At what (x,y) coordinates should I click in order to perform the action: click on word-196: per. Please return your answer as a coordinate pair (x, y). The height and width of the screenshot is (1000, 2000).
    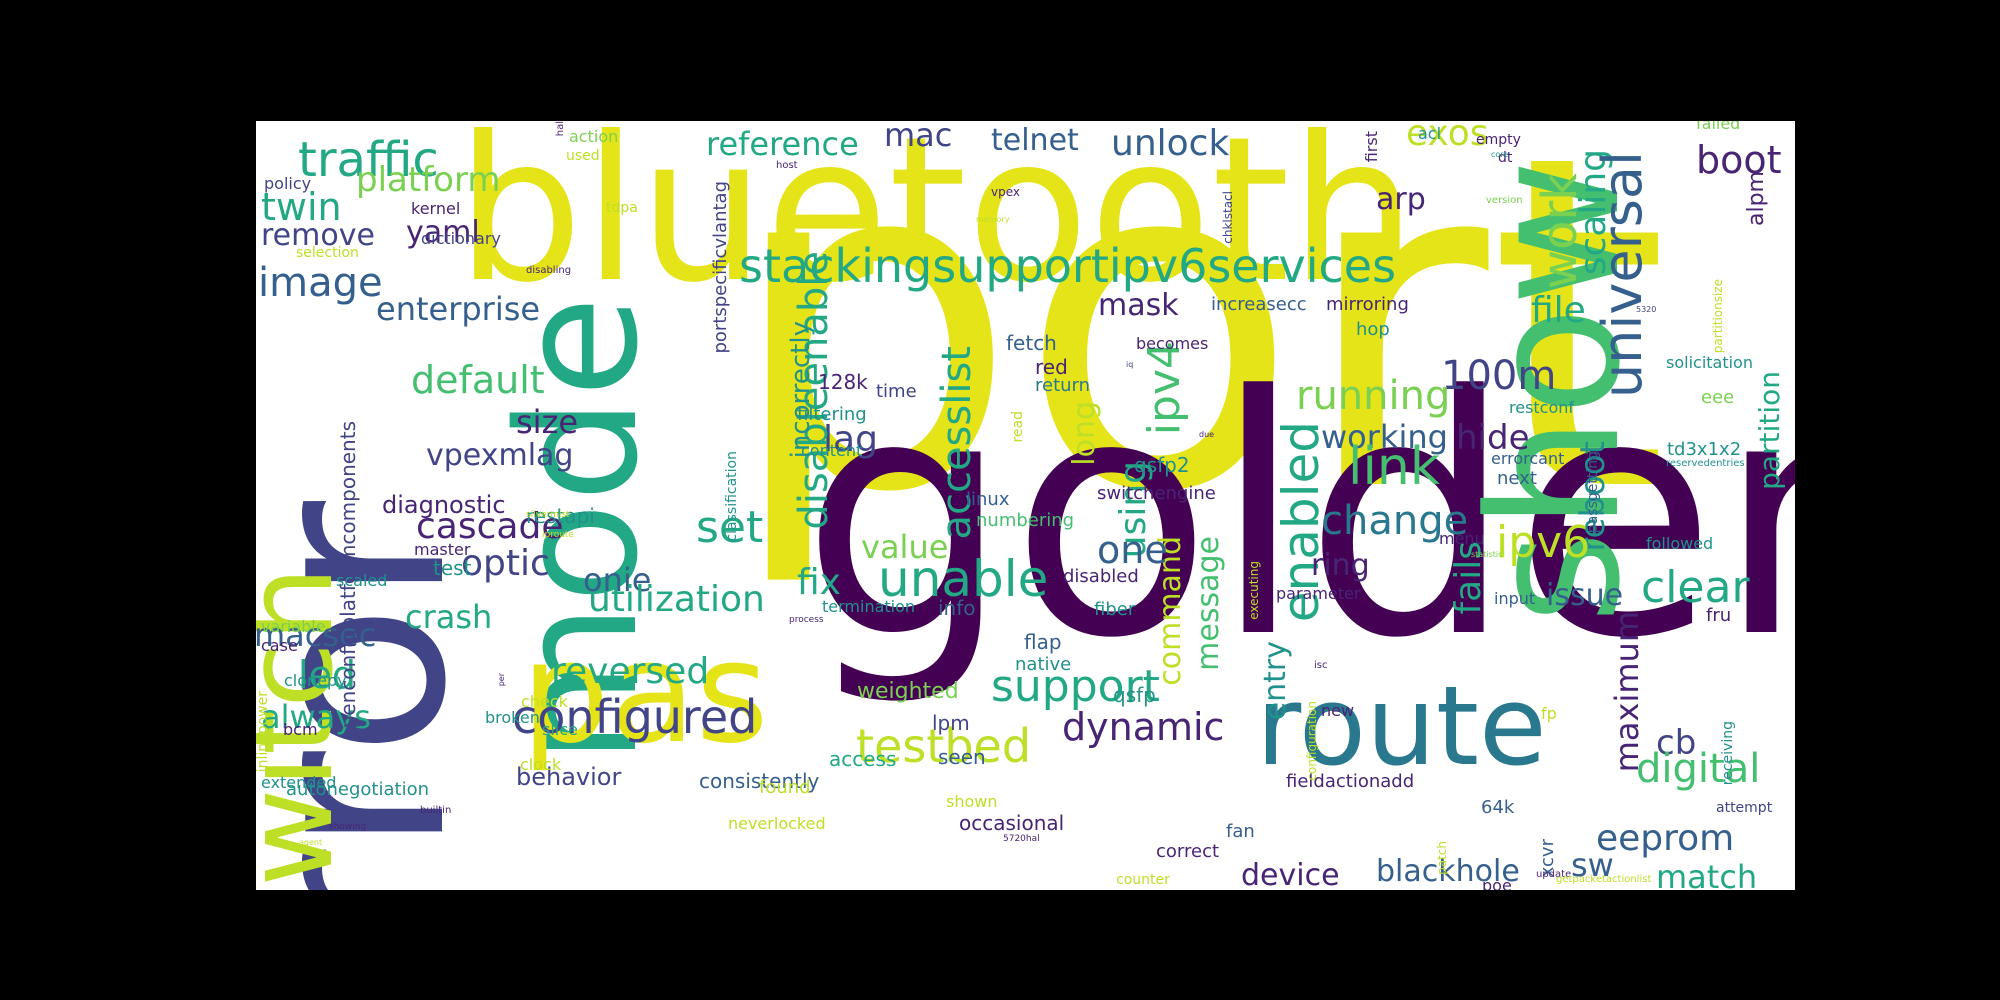
    Looking at the image, I should click on (501, 680).